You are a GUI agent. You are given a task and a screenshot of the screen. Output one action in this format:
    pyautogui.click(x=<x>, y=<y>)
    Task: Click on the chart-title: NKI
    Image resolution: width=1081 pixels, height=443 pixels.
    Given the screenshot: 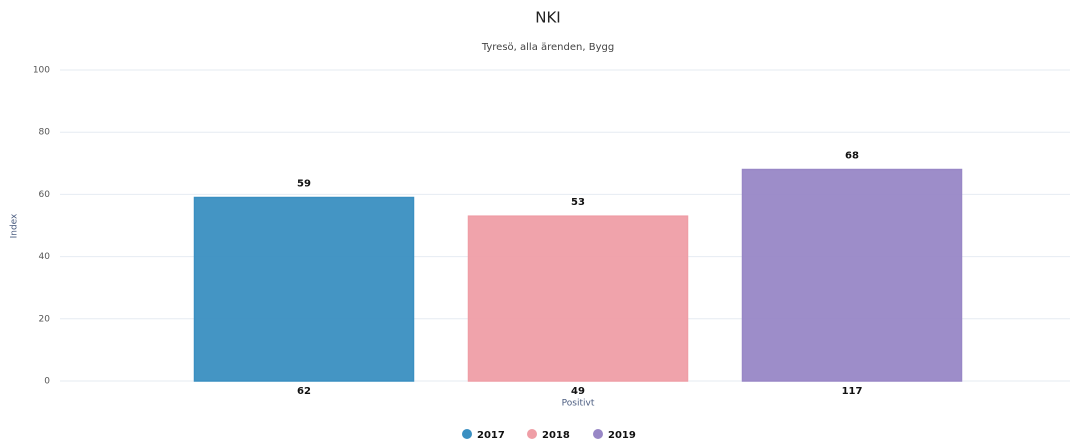 What is the action you would take?
    pyautogui.click(x=547, y=18)
    